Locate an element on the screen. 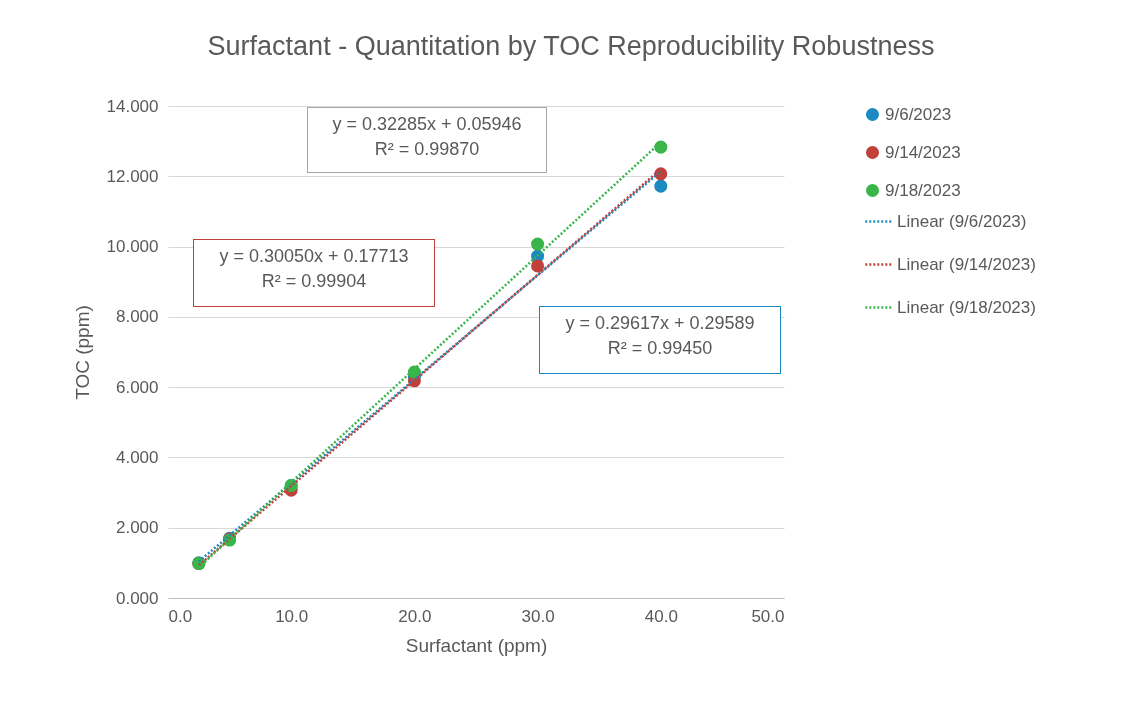 The image size is (1121, 710). y-tick-label: 14.000 is located at coordinates (132, 106).